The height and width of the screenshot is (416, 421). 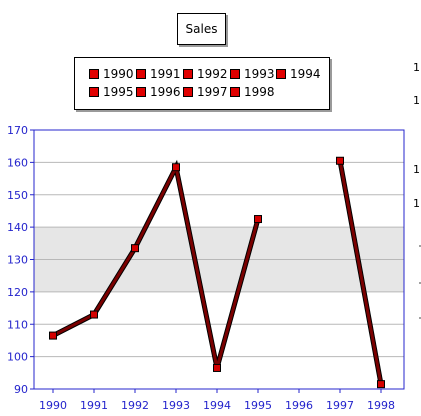 What do you see at coordinates (381, 405) in the screenshot?
I see `x-tick-label: 1998` at bounding box center [381, 405].